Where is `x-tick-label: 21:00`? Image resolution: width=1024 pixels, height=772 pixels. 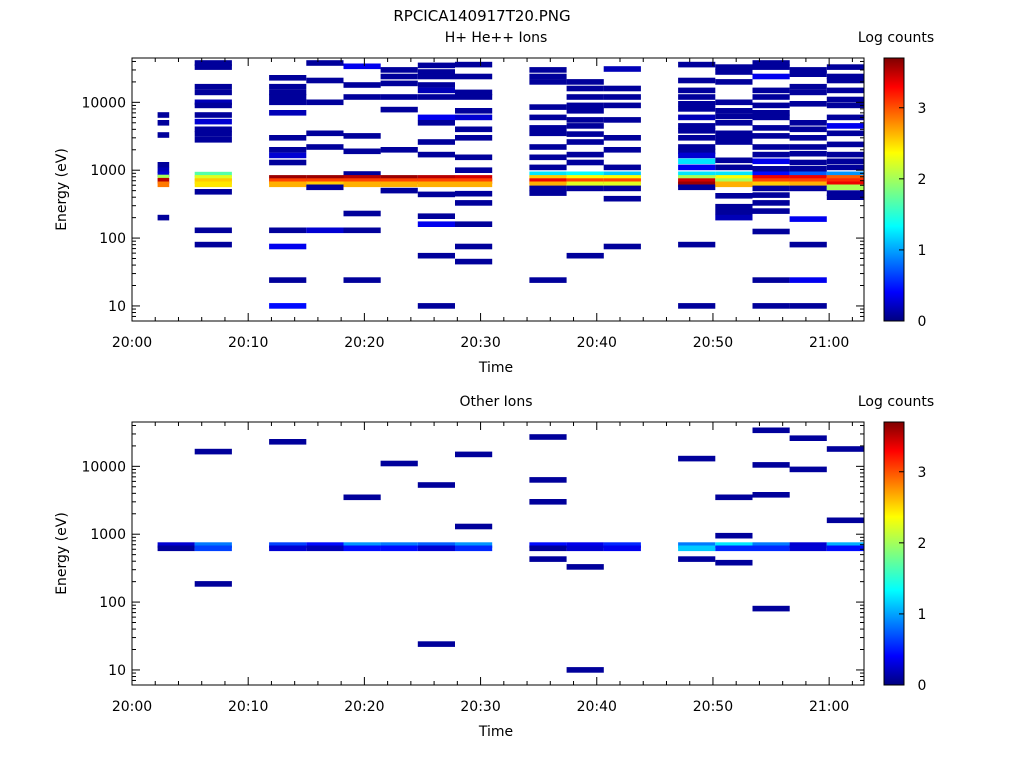 x-tick-label: 21:00 is located at coordinates (829, 707).